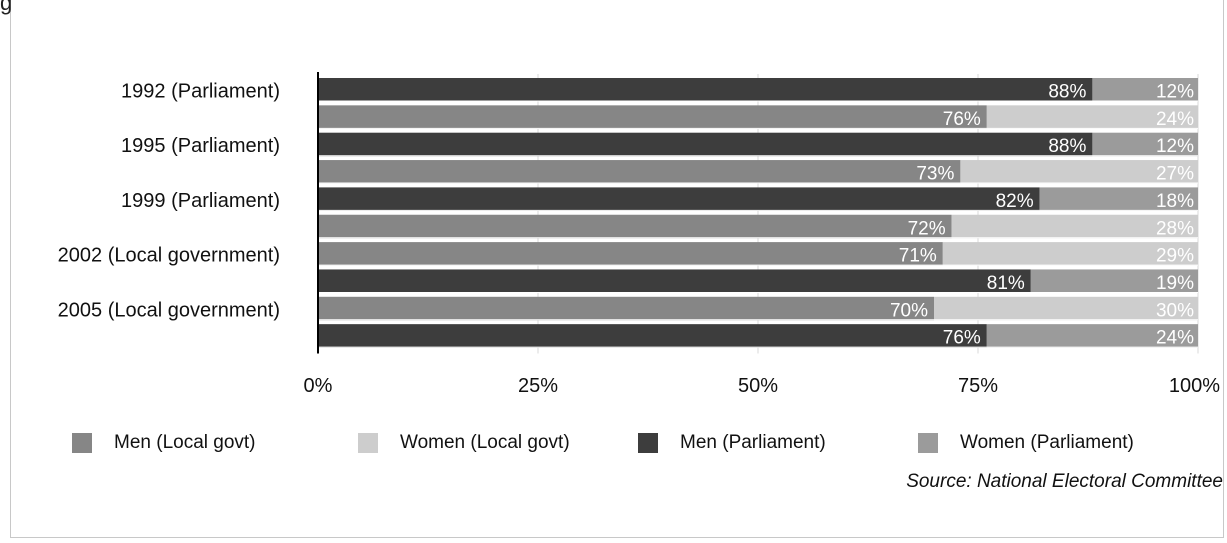 This screenshot has height=543, width=1227. What do you see at coordinates (1175, 310) in the screenshot?
I see `data-label-women: 30%` at bounding box center [1175, 310].